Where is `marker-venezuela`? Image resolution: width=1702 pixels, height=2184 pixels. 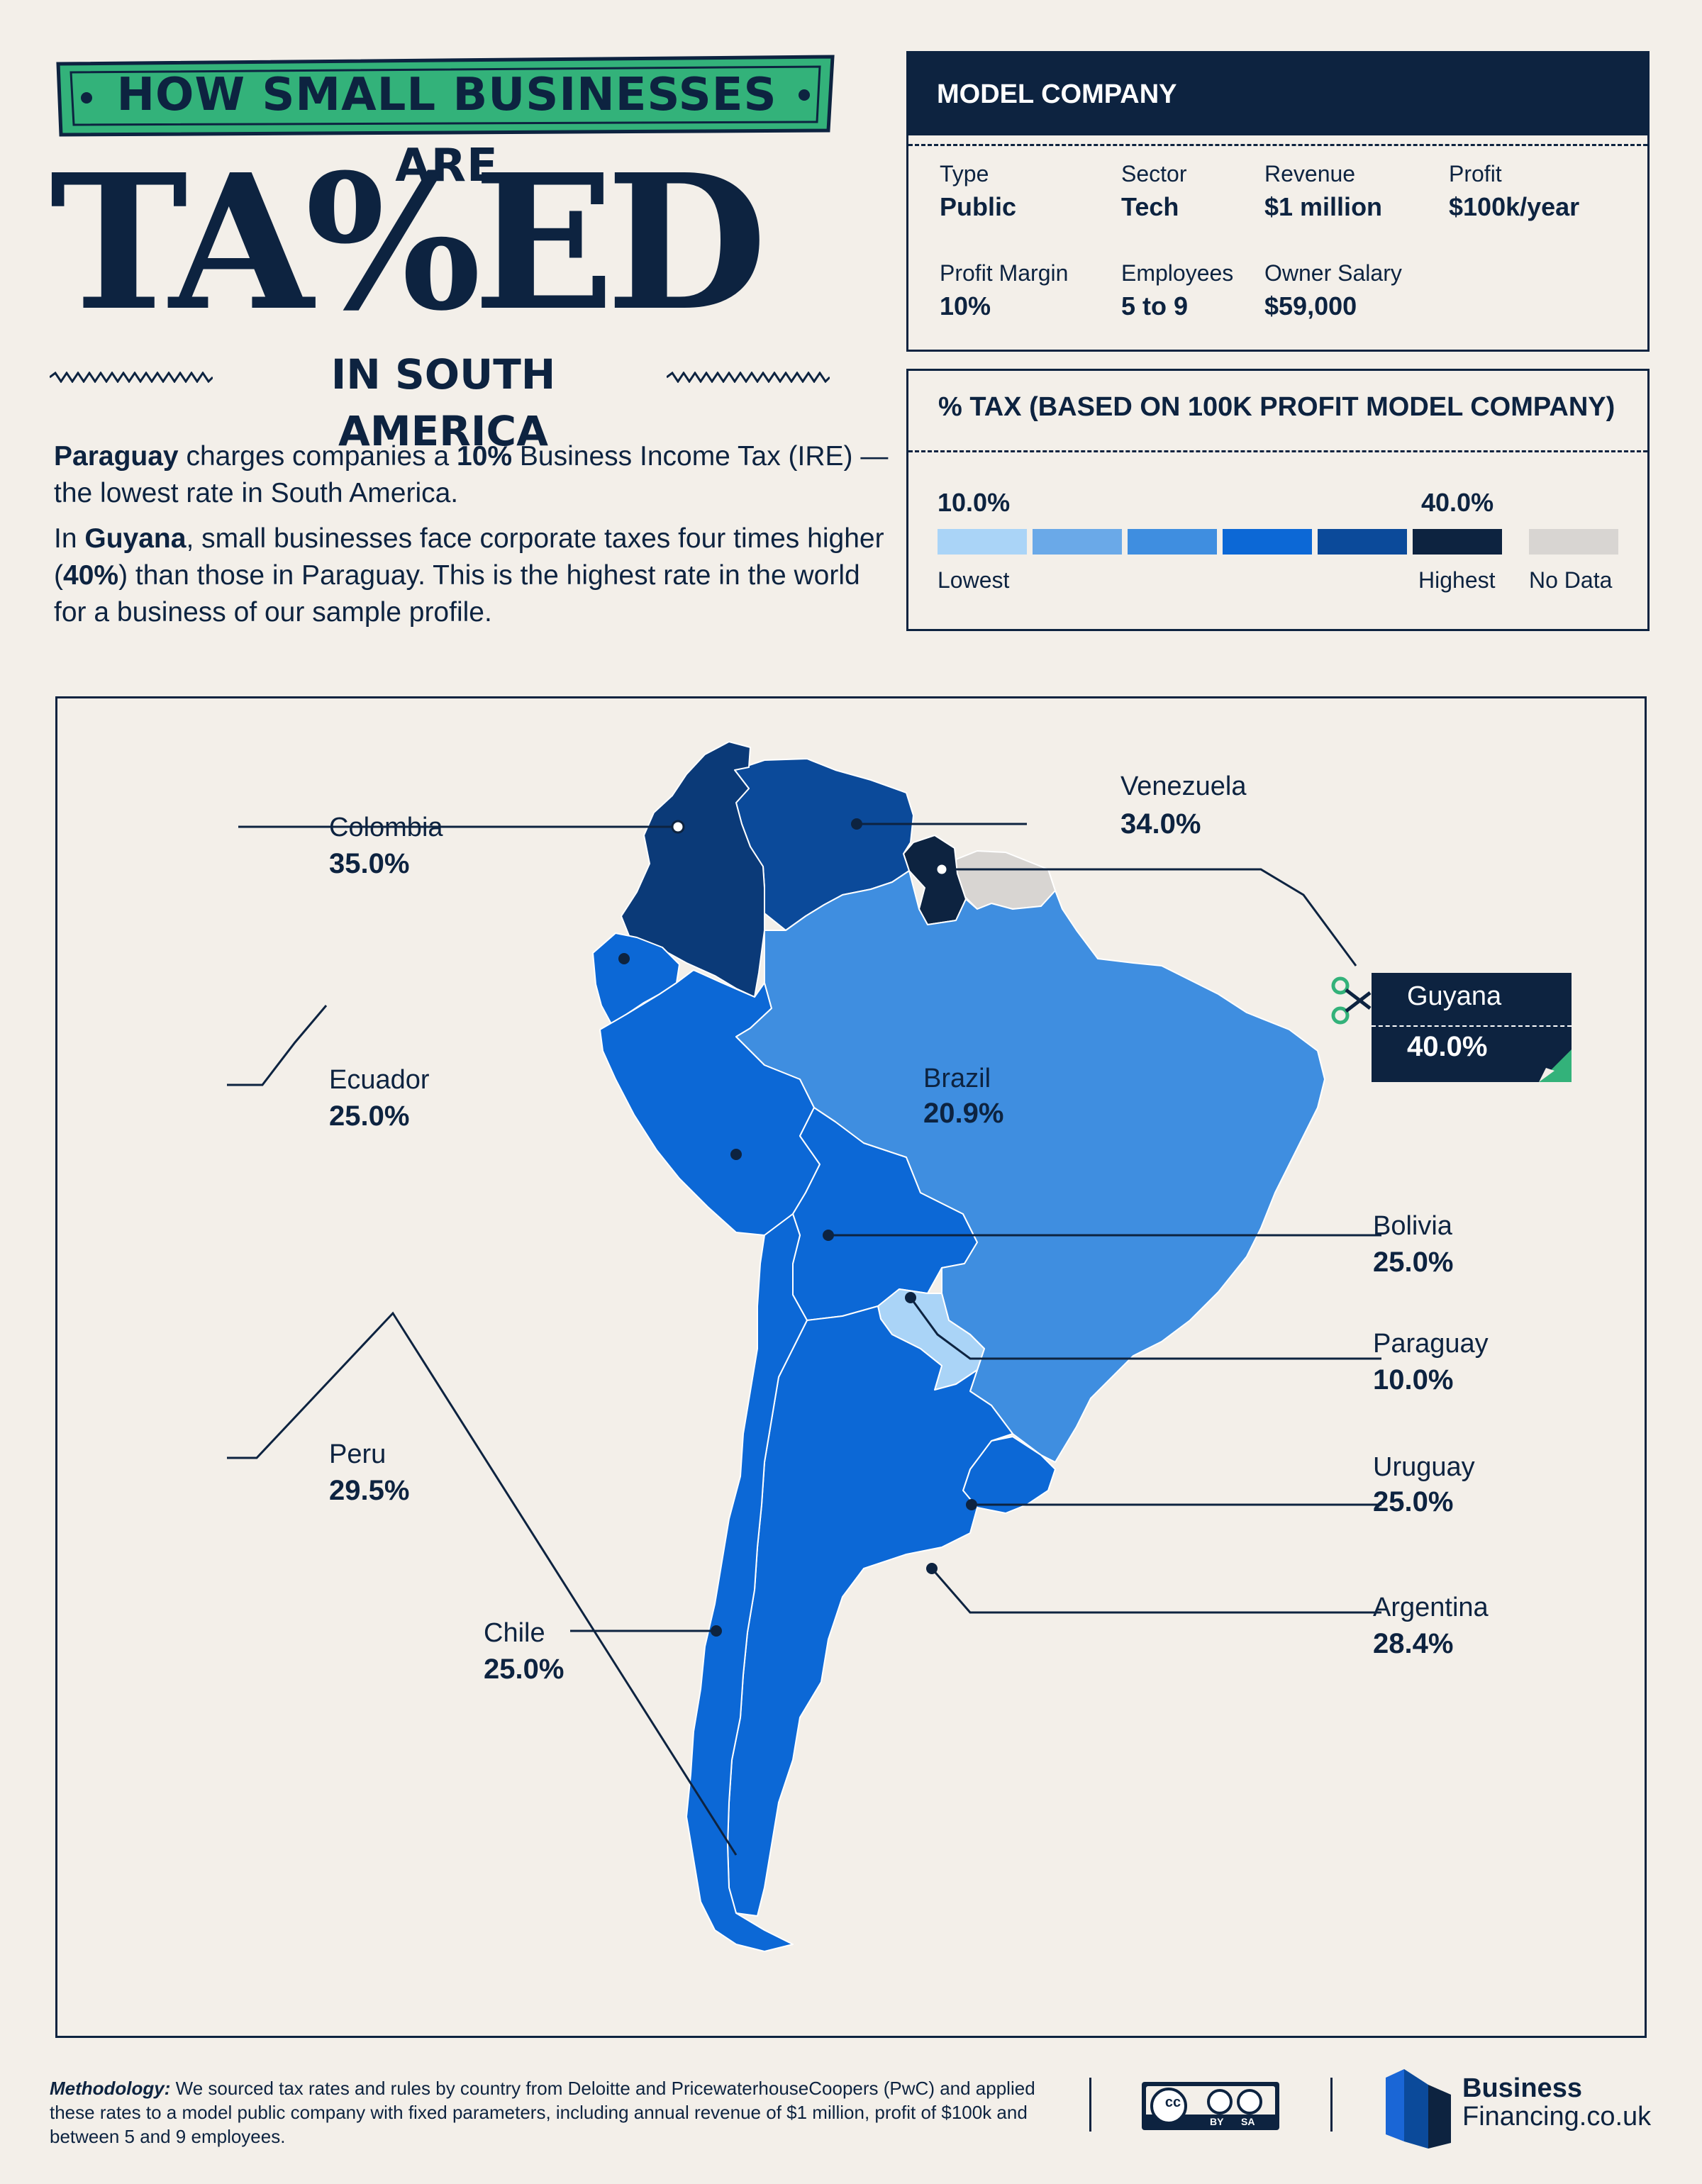
marker-venezuela is located at coordinates (856, 824).